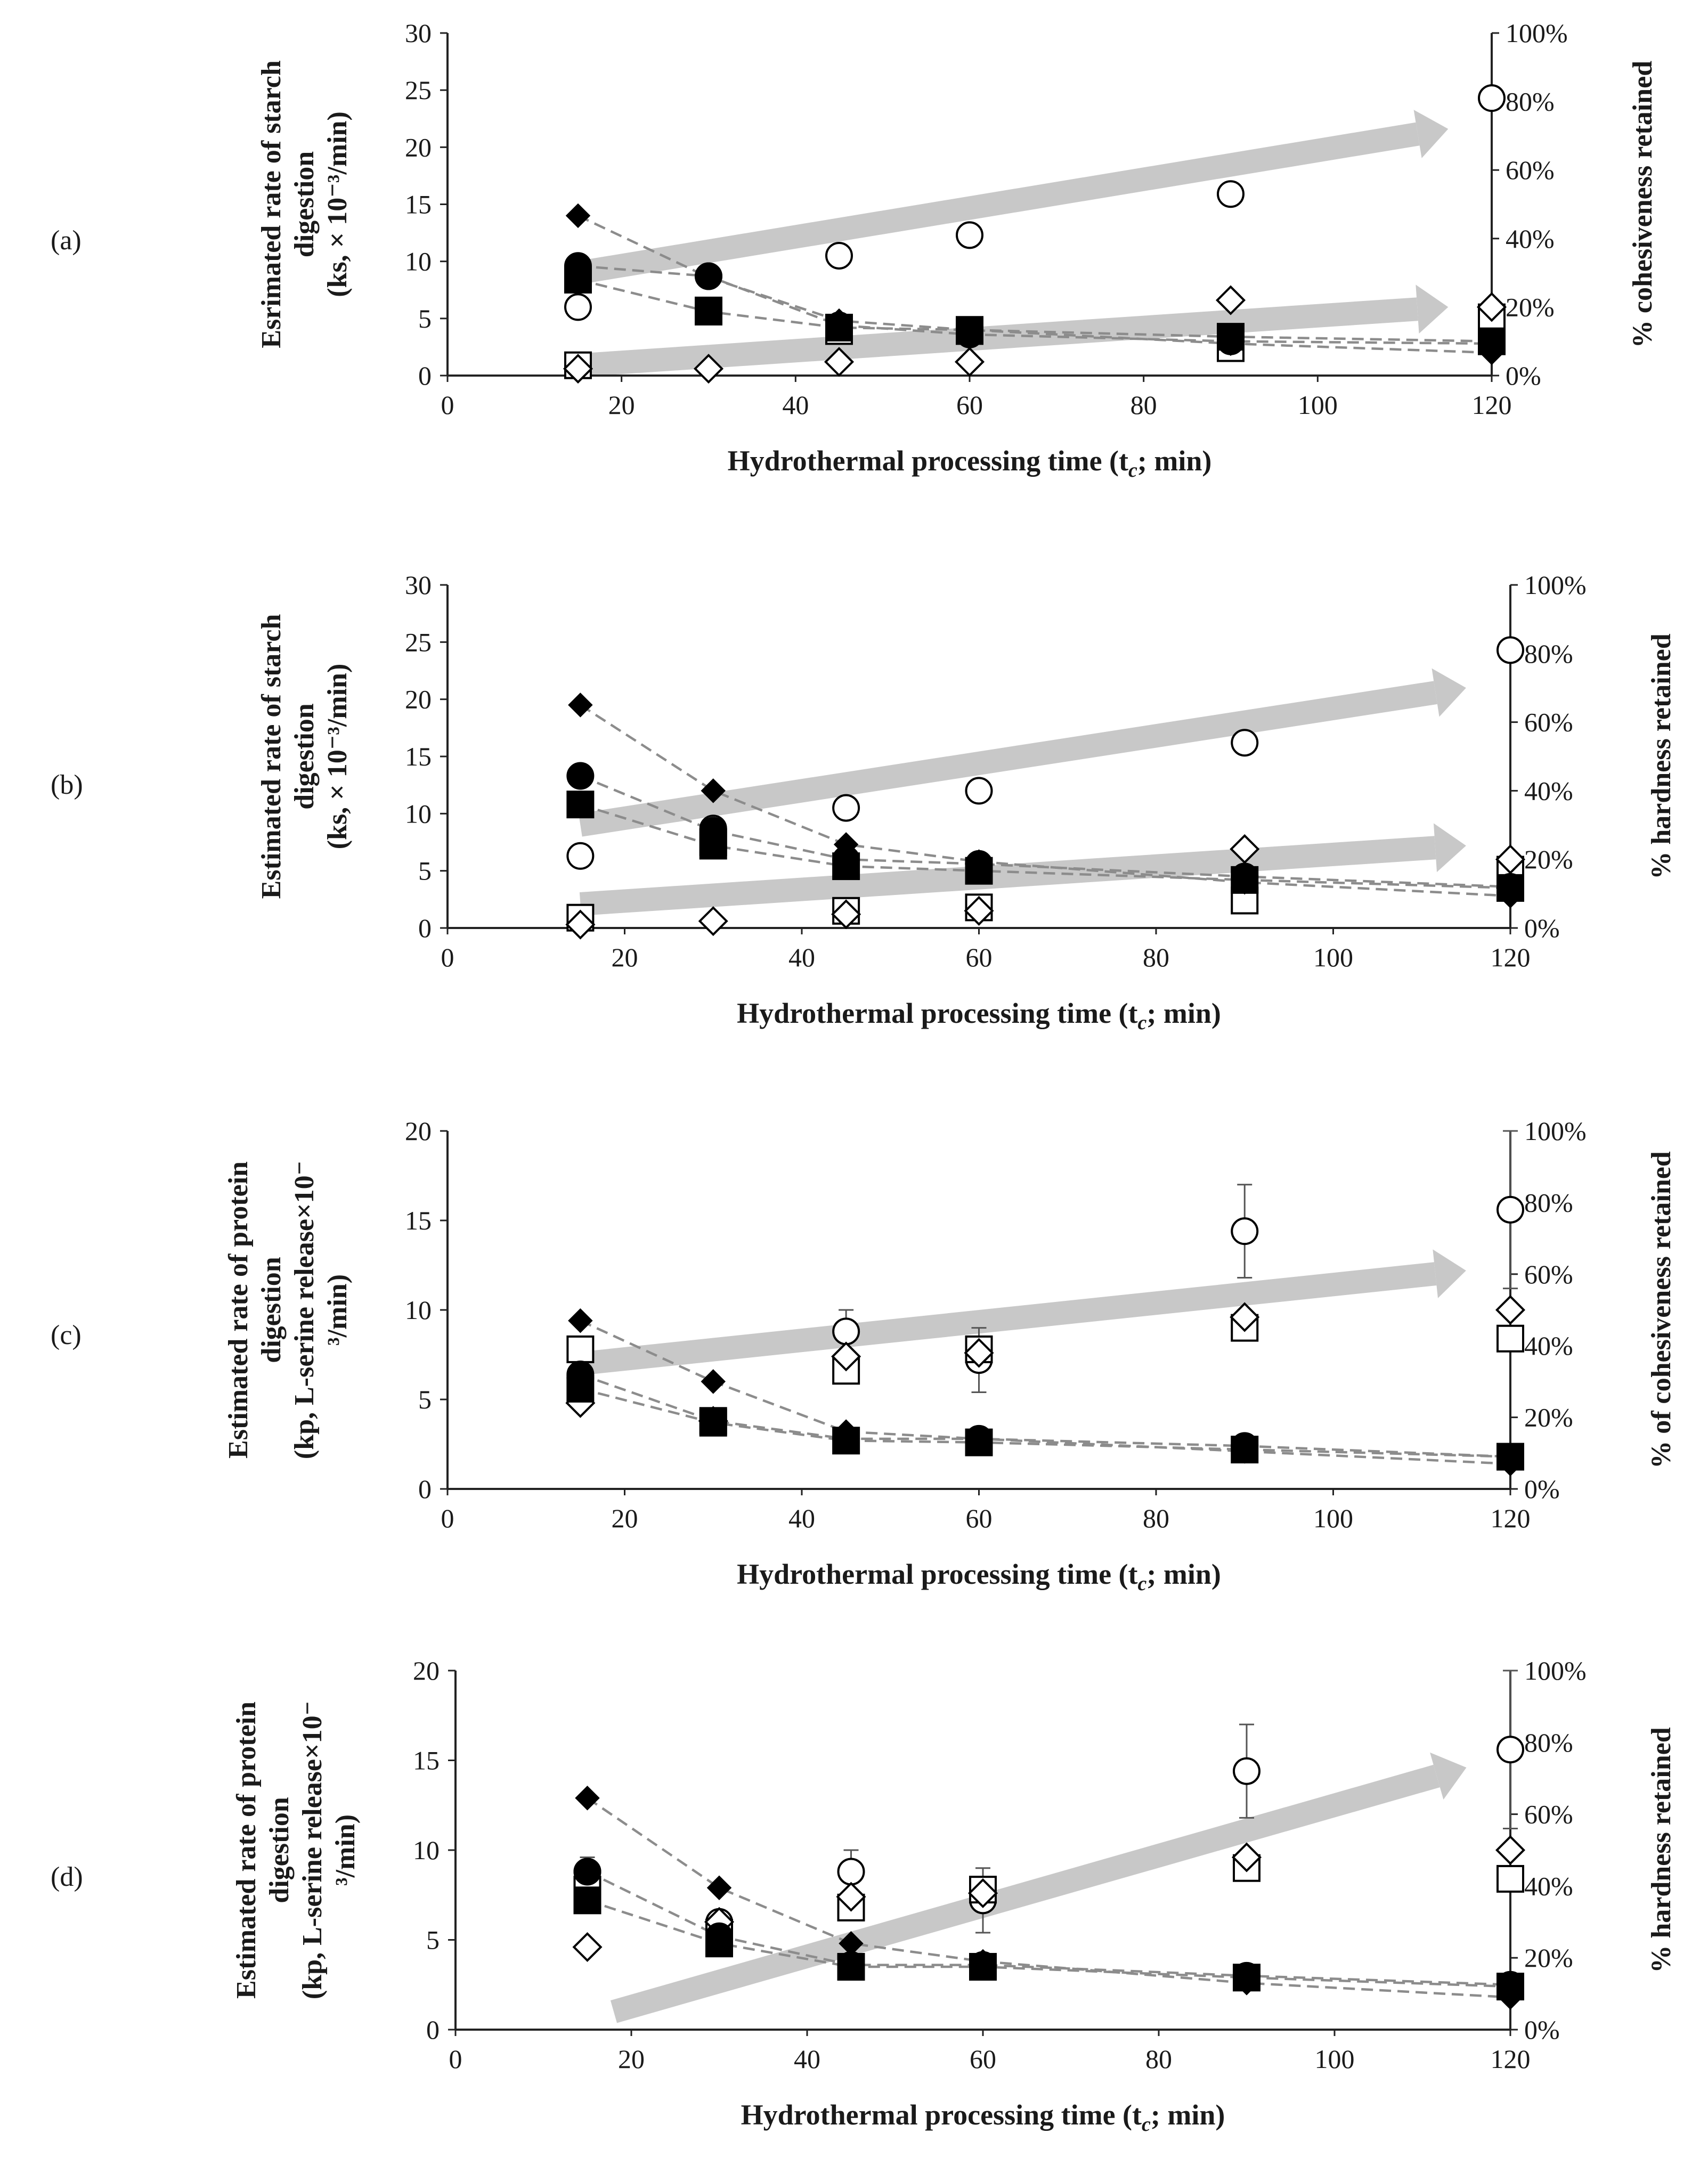 This screenshot has height=2174, width=1708. I want to click on panel-label: (b), so click(67, 785).